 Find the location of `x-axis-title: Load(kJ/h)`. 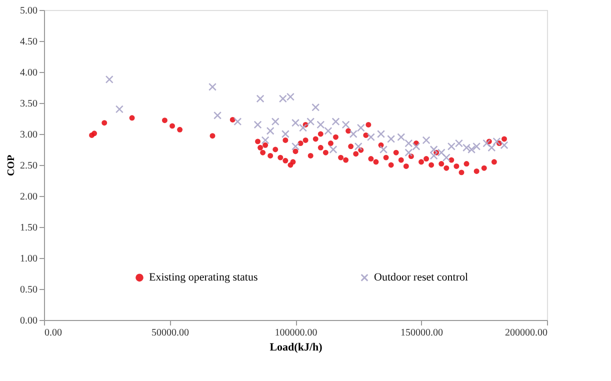

x-axis-title: Load(kJ/h) is located at coordinates (296, 348).